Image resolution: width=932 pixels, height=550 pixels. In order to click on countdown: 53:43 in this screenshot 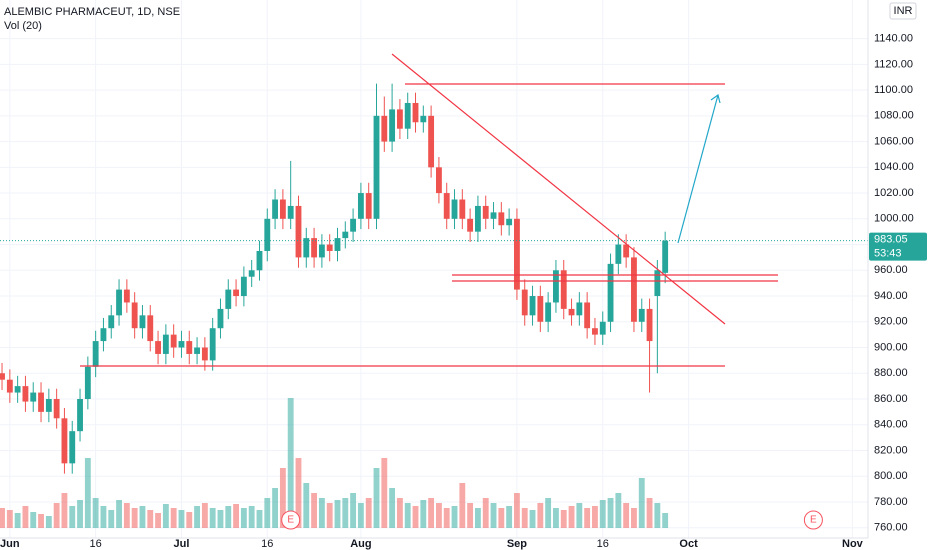, I will do `click(888, 254)`.